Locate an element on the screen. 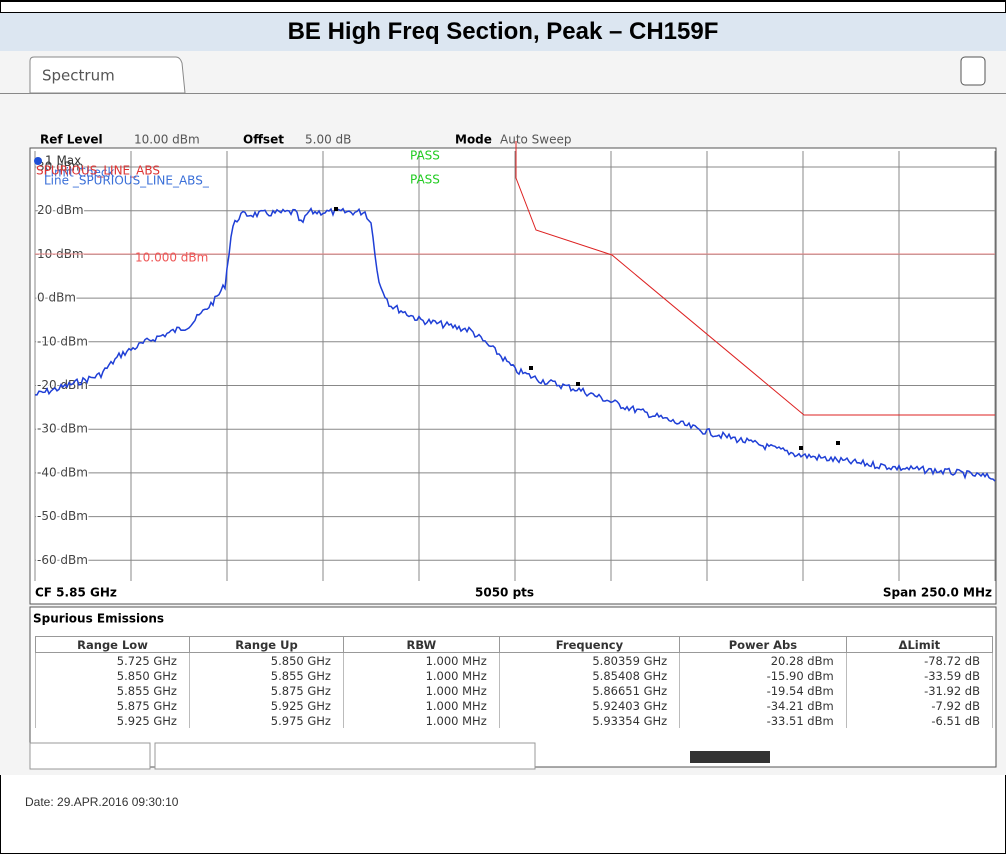 The image size is (1006, 854). cell: 5.92403 GHz is located at coordinates (589, 705).